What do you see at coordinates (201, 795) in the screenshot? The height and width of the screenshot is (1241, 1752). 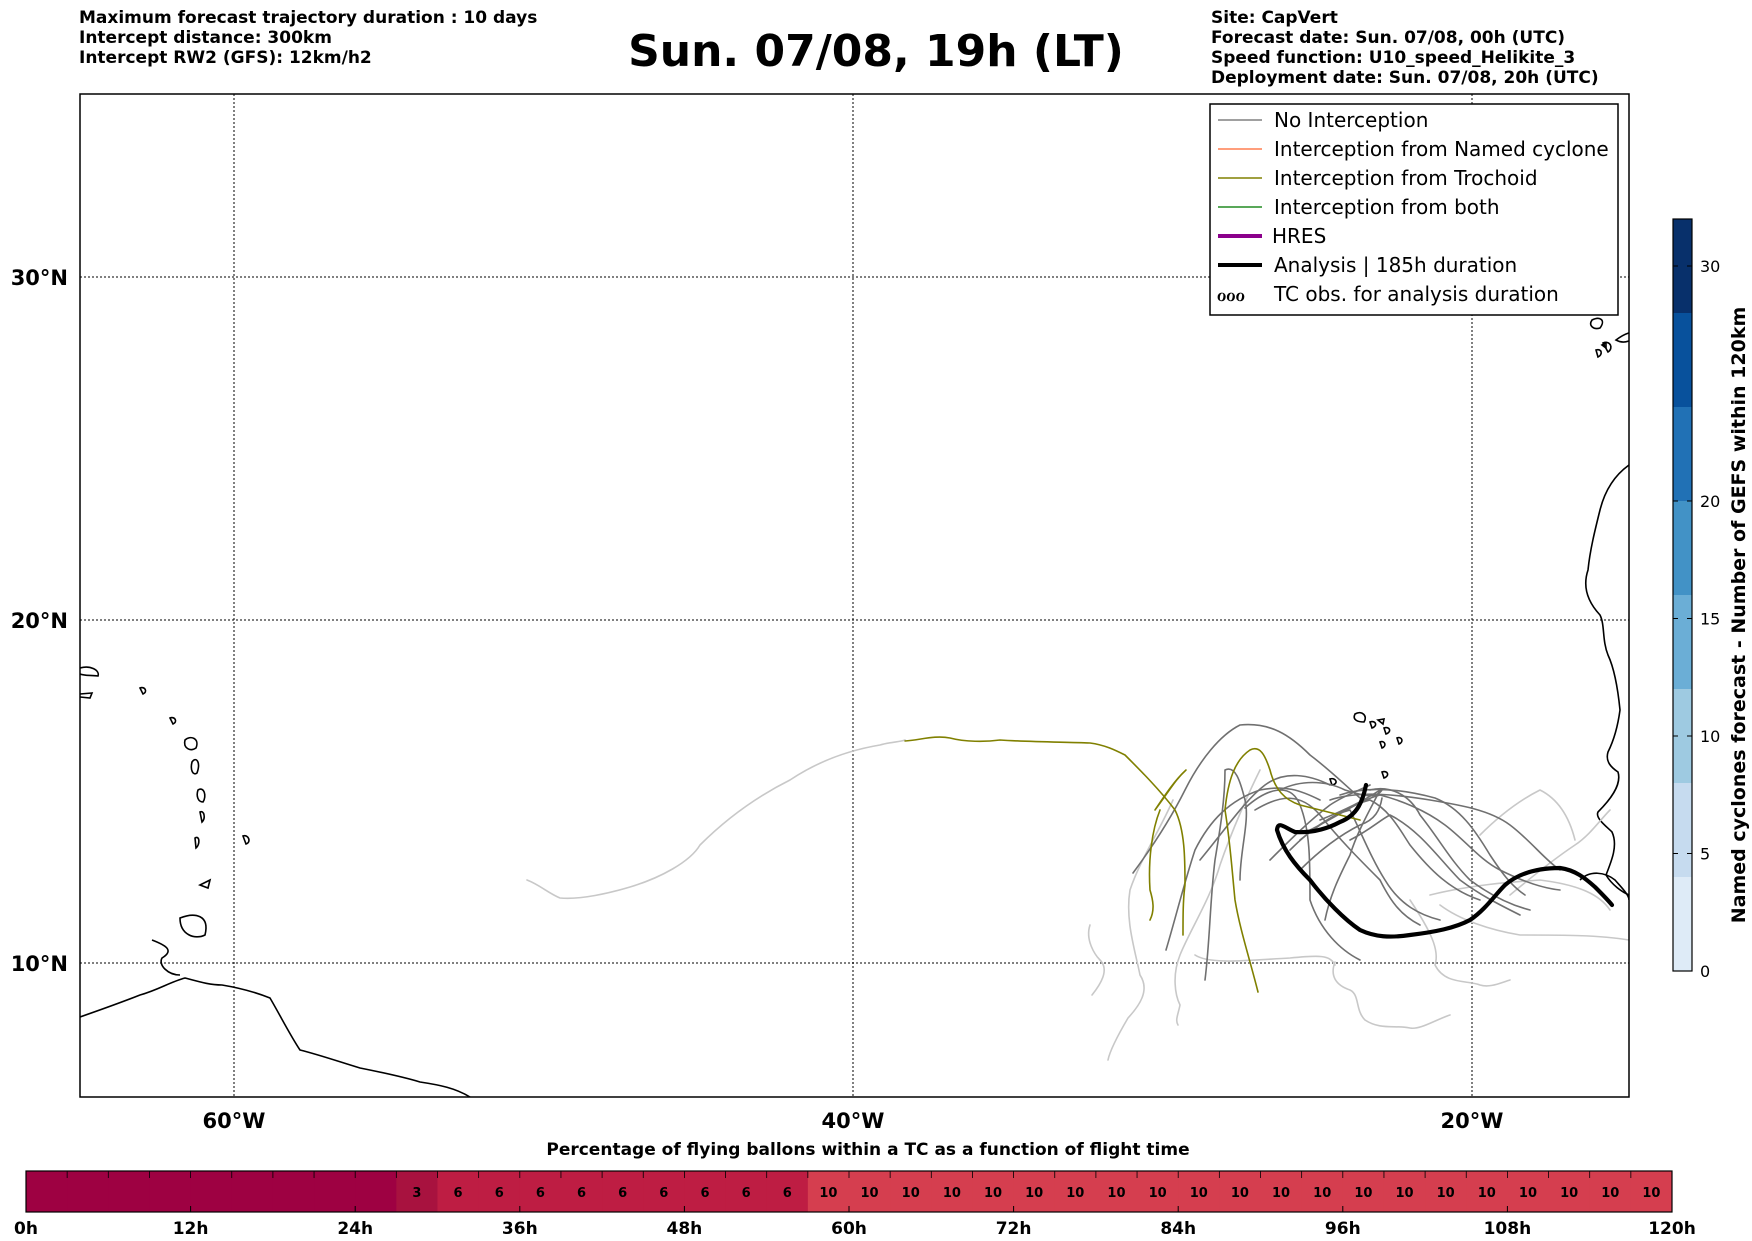 I see `lesser-antilles-c` at bounding box center [201, 795].